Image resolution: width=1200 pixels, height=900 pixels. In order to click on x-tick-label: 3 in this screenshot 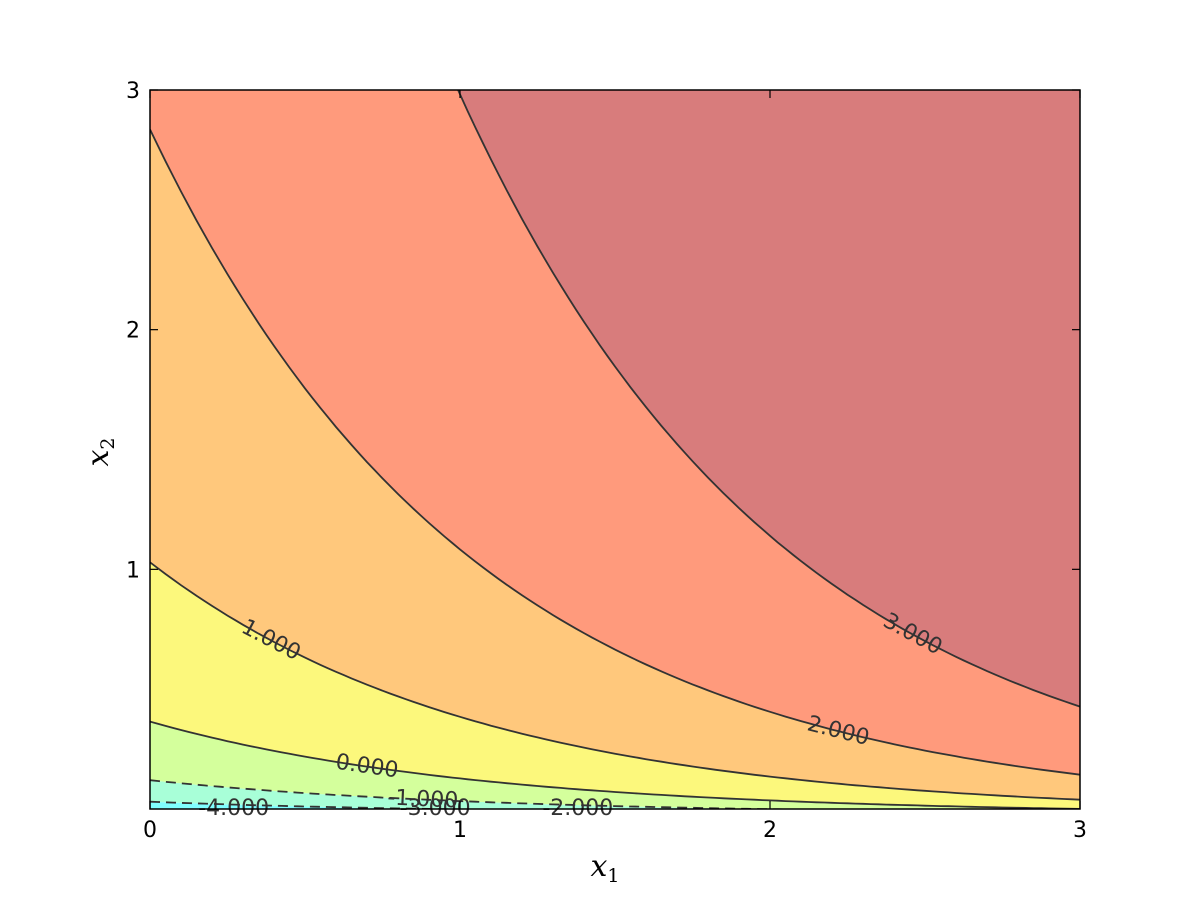, I will do `click(1080, 830)`.